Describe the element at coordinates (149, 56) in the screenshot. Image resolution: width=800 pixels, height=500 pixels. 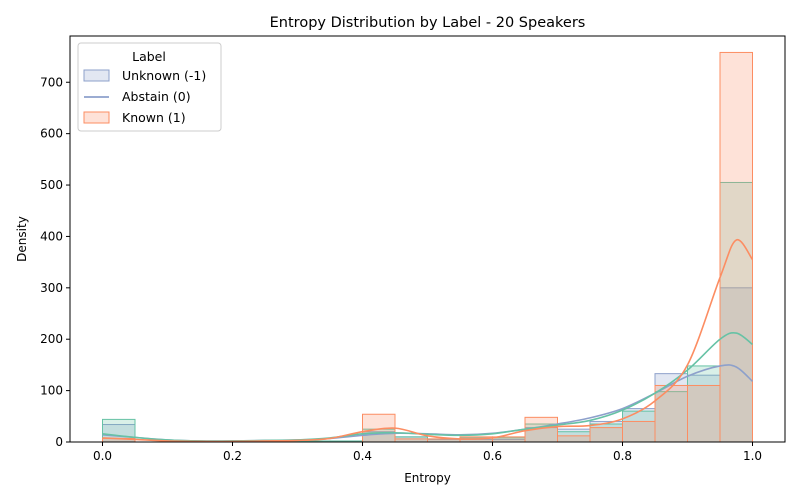
I see `legend-title: Label` at that location.